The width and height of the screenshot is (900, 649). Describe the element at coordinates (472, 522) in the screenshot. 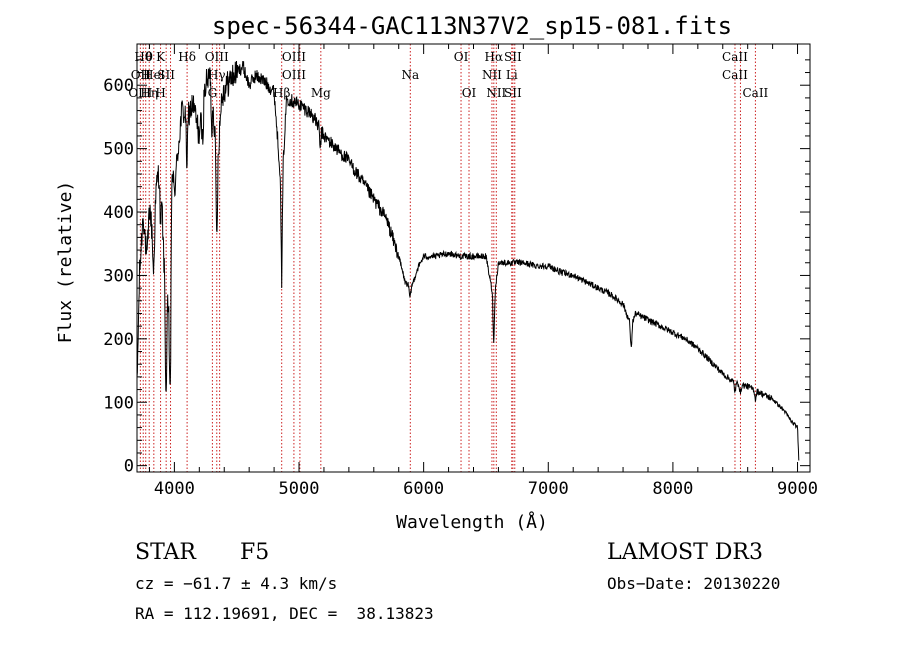

I see `x-axis-label: Wavelength (Å)` at that location.